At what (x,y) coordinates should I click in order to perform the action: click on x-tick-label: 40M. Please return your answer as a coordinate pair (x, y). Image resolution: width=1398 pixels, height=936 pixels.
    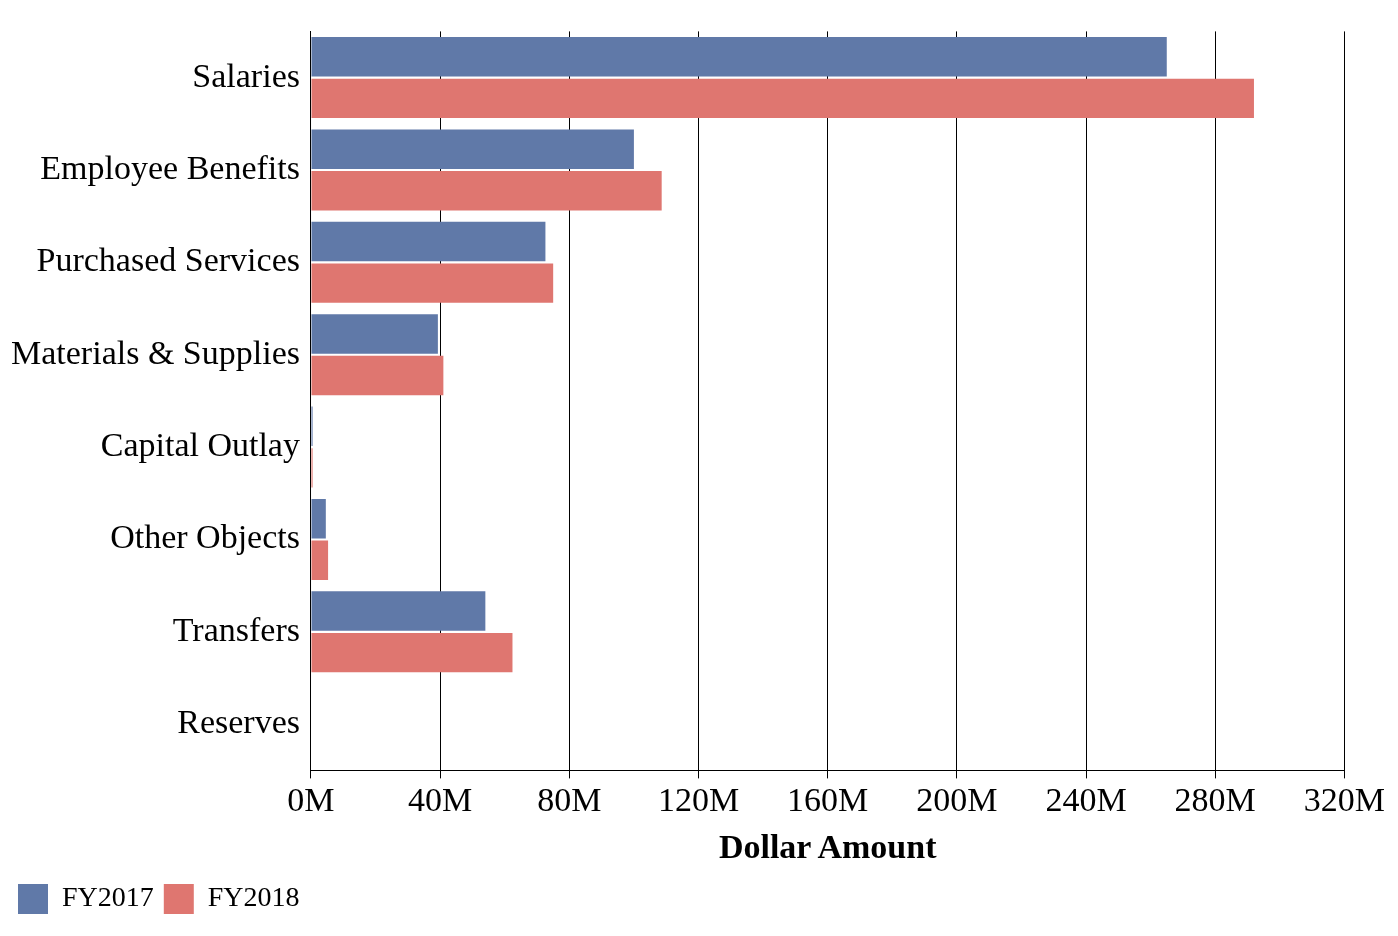
    Looking at the image, I should click on (440, 799).